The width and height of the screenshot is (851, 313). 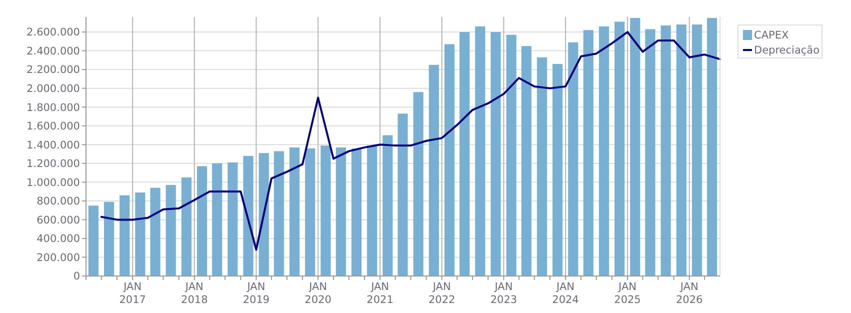 I want to click on x-tick-label: JAN 2022, so click(x=442, y=293).